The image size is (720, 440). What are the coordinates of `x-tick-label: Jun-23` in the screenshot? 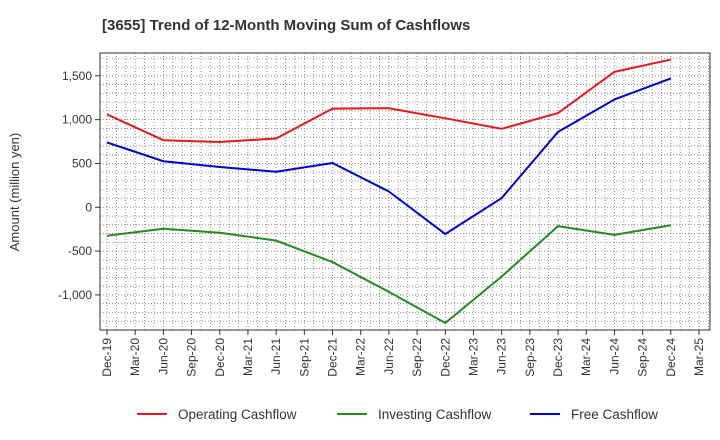 It's located at (502, 356).